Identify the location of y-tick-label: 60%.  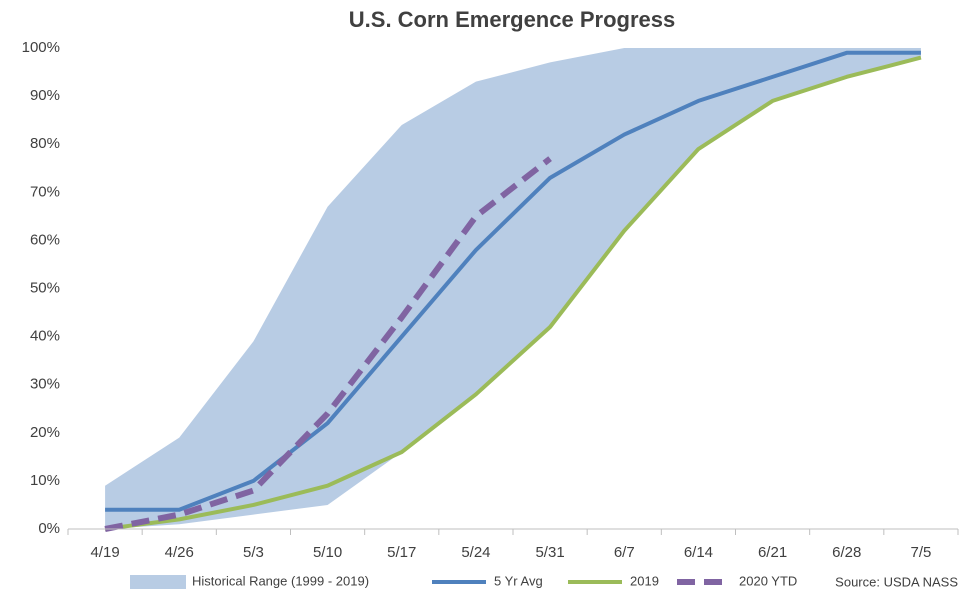
(45, 239).